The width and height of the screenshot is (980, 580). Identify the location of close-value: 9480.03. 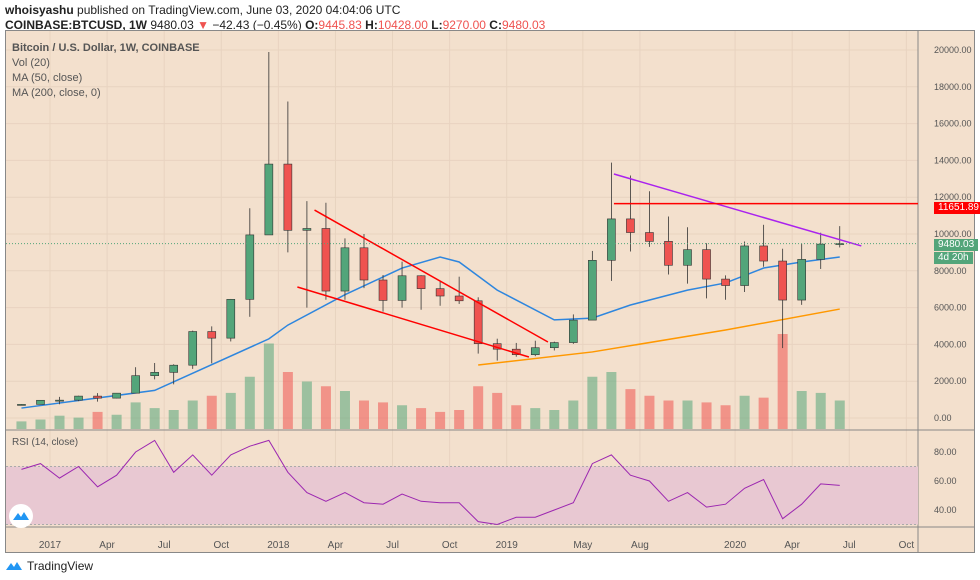
(523, 25).